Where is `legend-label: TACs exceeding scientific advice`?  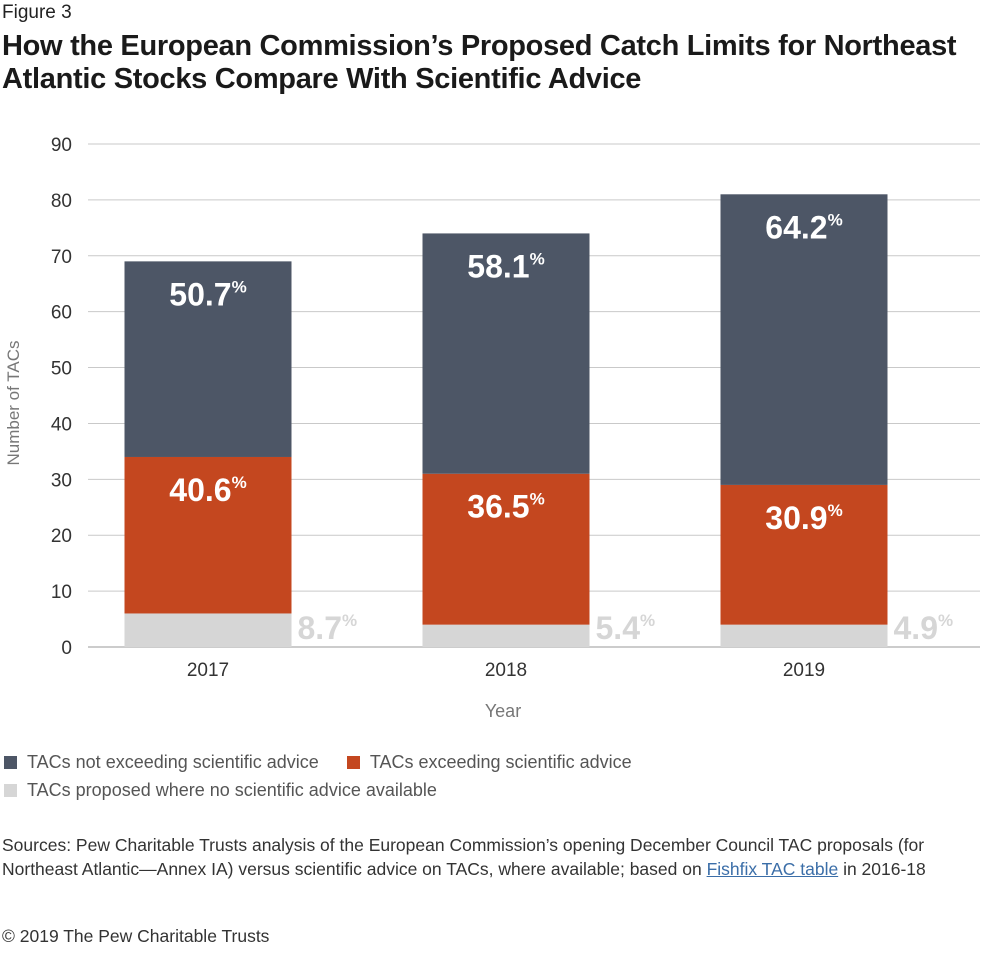
legend-label: TACs exceeding scientific advice is located at coordinates (500, 762).